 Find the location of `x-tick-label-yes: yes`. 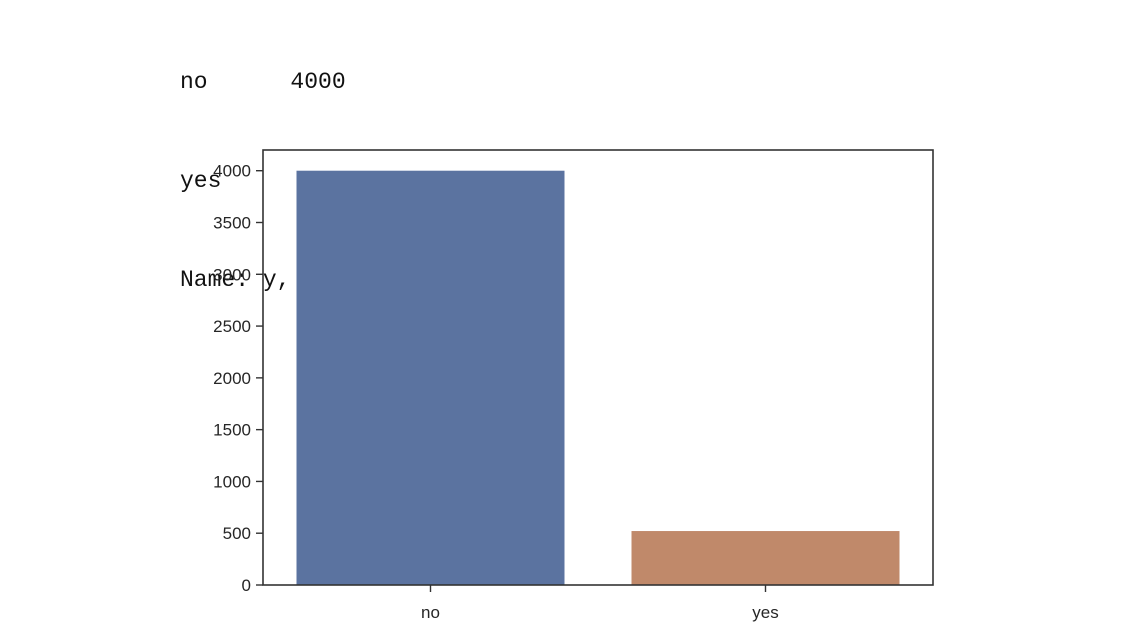

x-tick-label-yes: yes is located at coordinates (765, 612).